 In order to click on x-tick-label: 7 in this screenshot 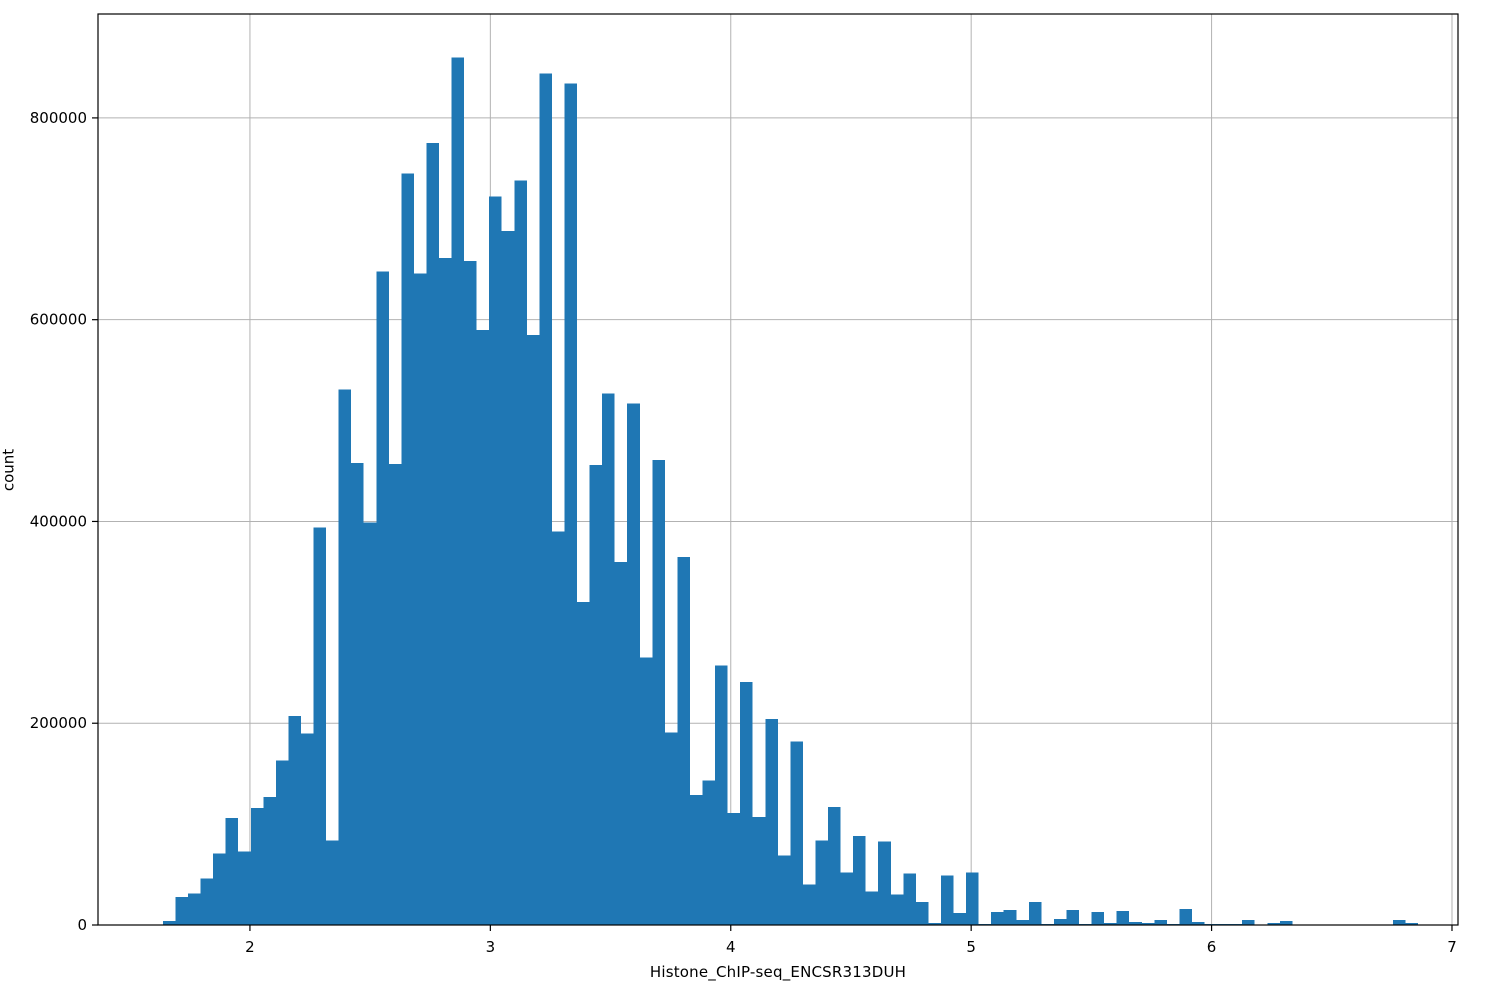, I will do `click(1452, 947)`.